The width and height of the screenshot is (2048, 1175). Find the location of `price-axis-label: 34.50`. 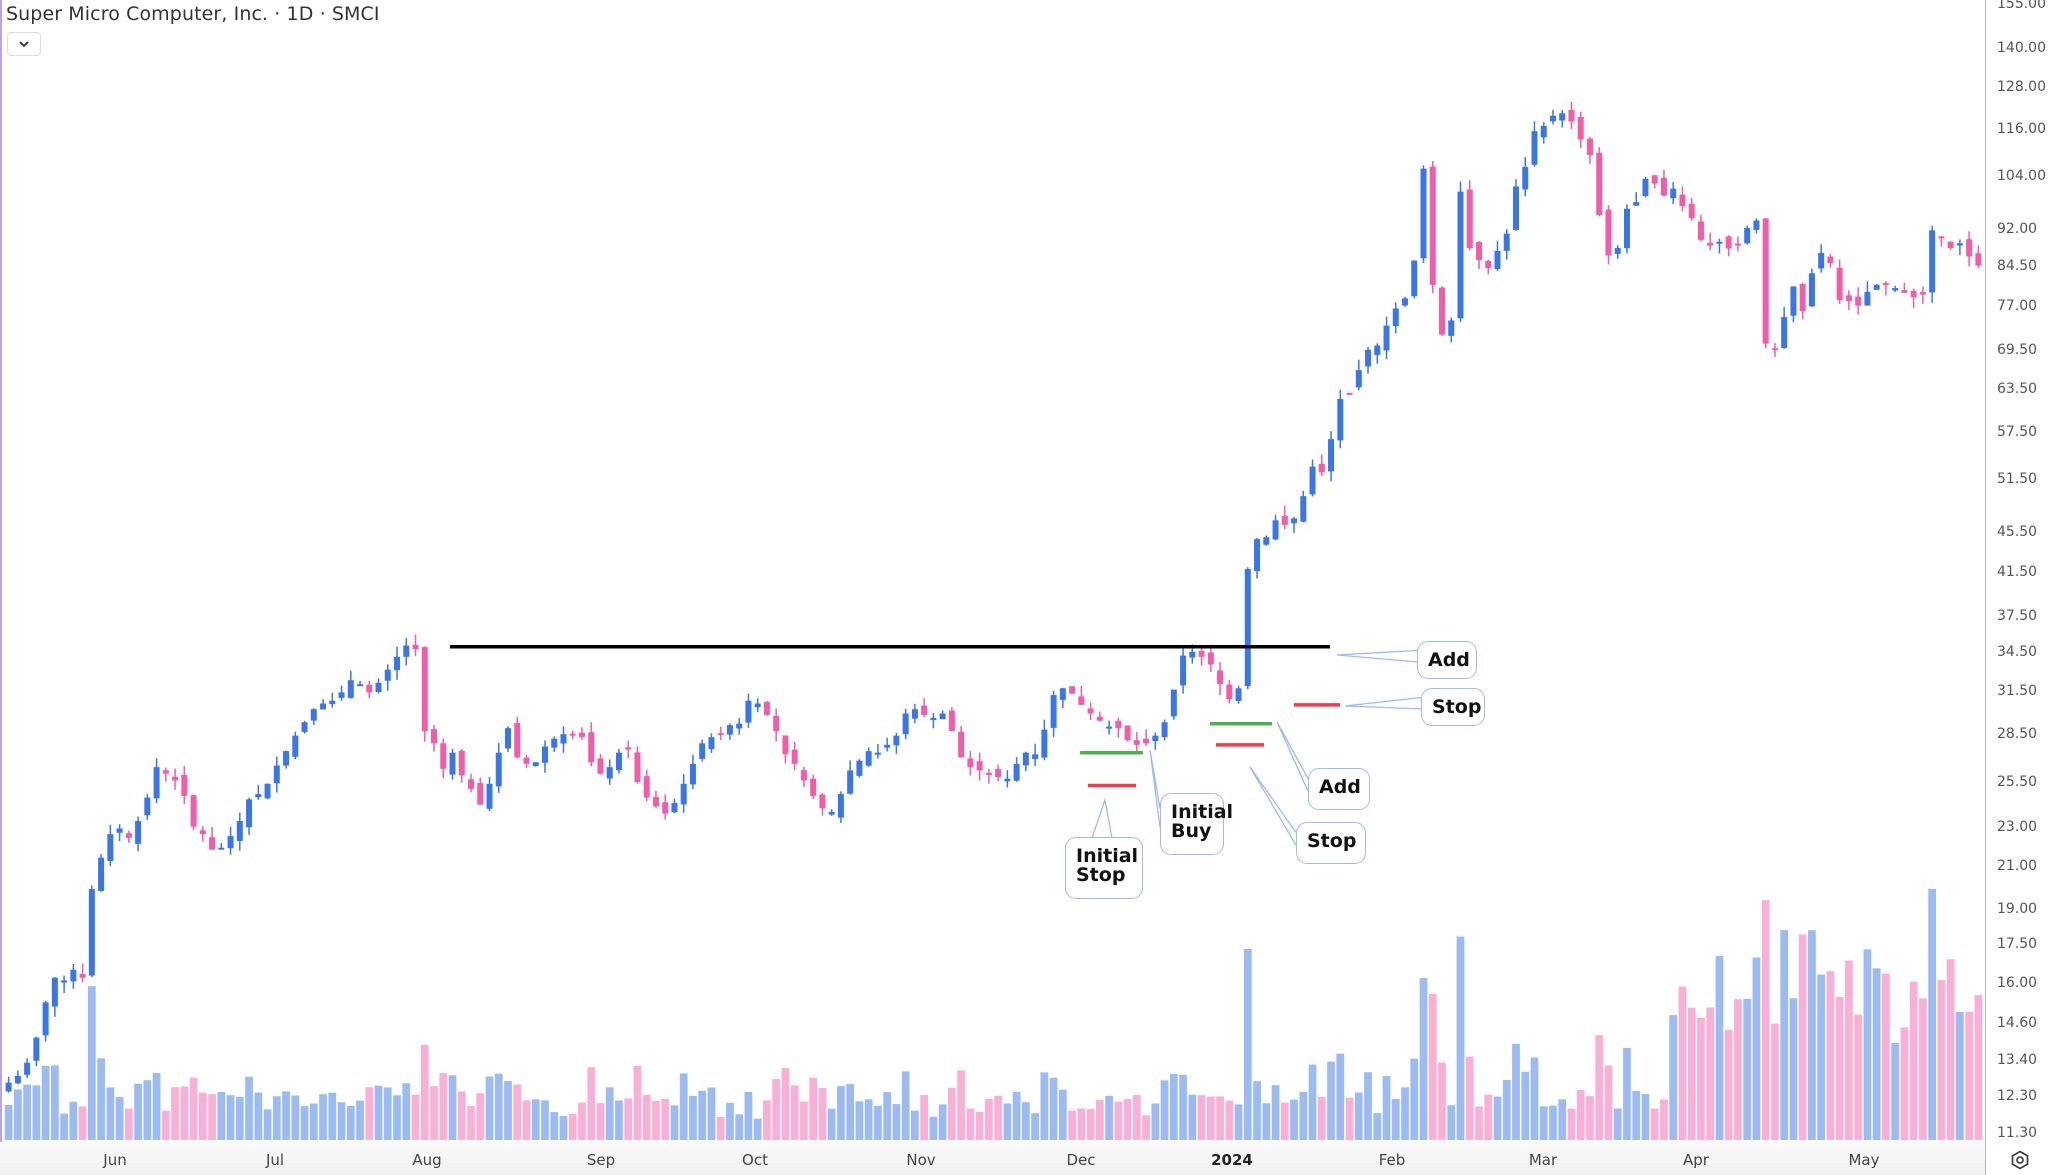

price-axis-label: 34.50 is located at coordinates (2017, 651).